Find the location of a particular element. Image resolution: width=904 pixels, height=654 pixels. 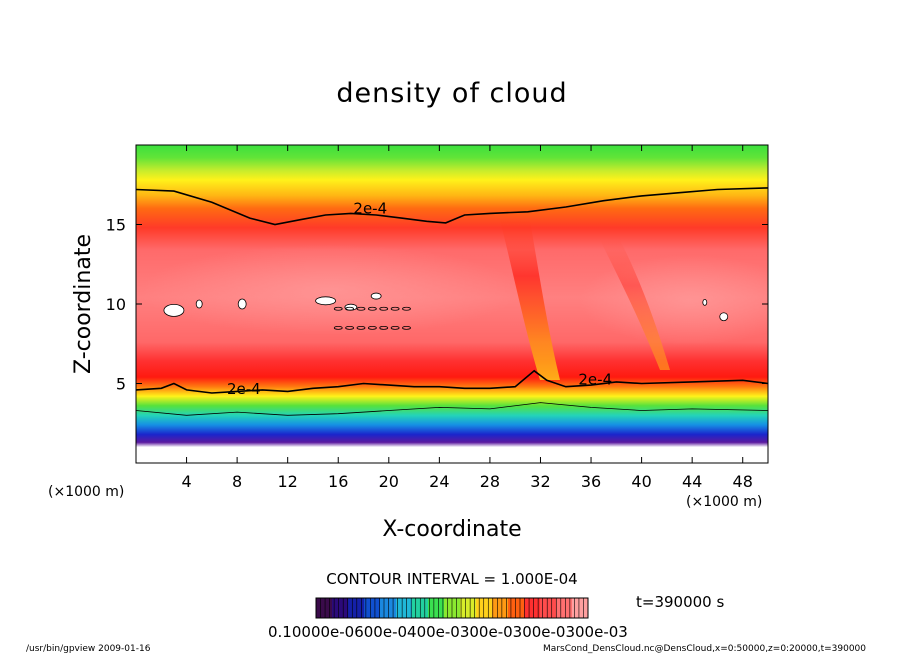

contour-lower-thin is located at coordinates (452, 409).